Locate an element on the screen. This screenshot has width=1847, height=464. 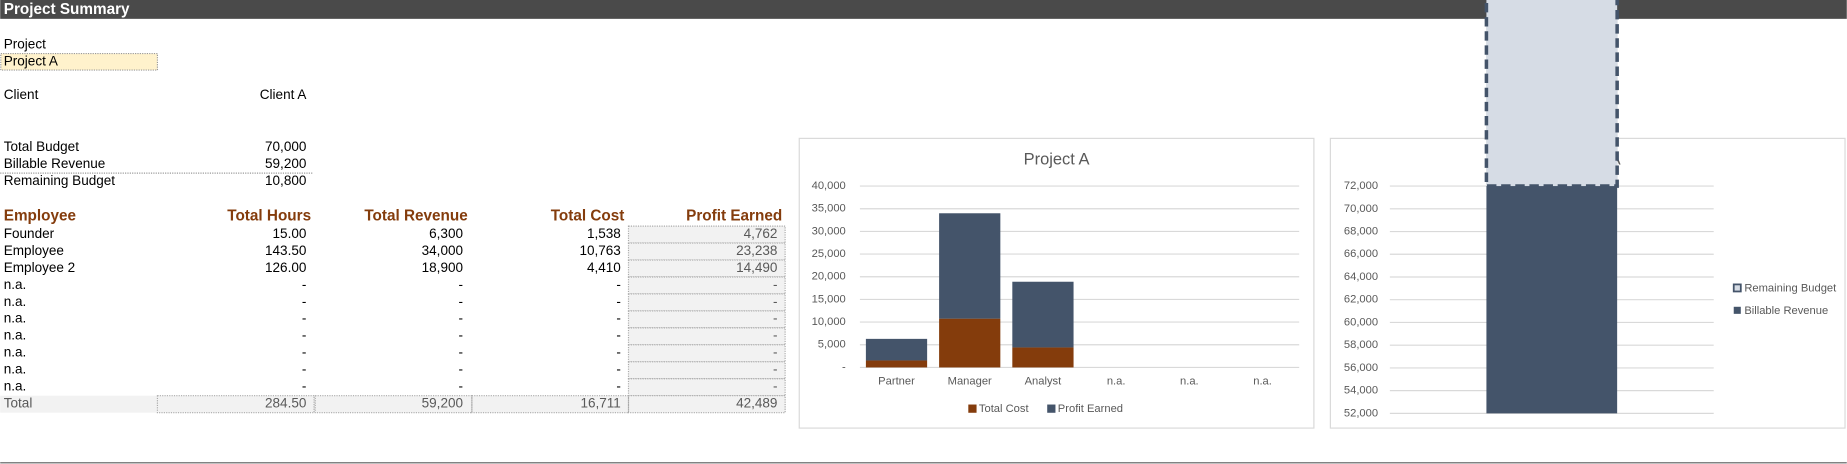
y-tick-label: 40,000 is located at coordinates (829, 186).